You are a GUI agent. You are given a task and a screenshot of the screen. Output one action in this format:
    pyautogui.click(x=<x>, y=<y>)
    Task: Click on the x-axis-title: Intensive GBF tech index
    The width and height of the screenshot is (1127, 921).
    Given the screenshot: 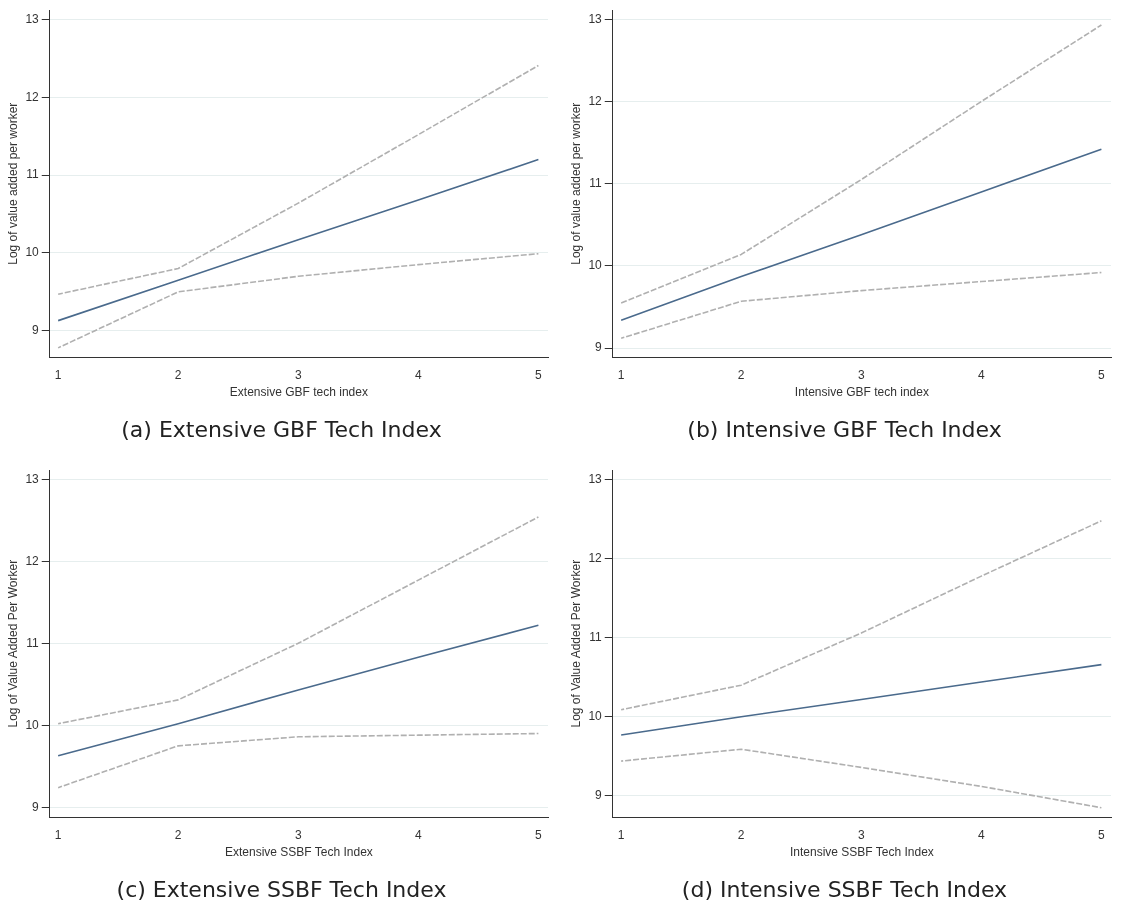 What is the action you would take?
    pyautogui.click(x=861, y=392)
    